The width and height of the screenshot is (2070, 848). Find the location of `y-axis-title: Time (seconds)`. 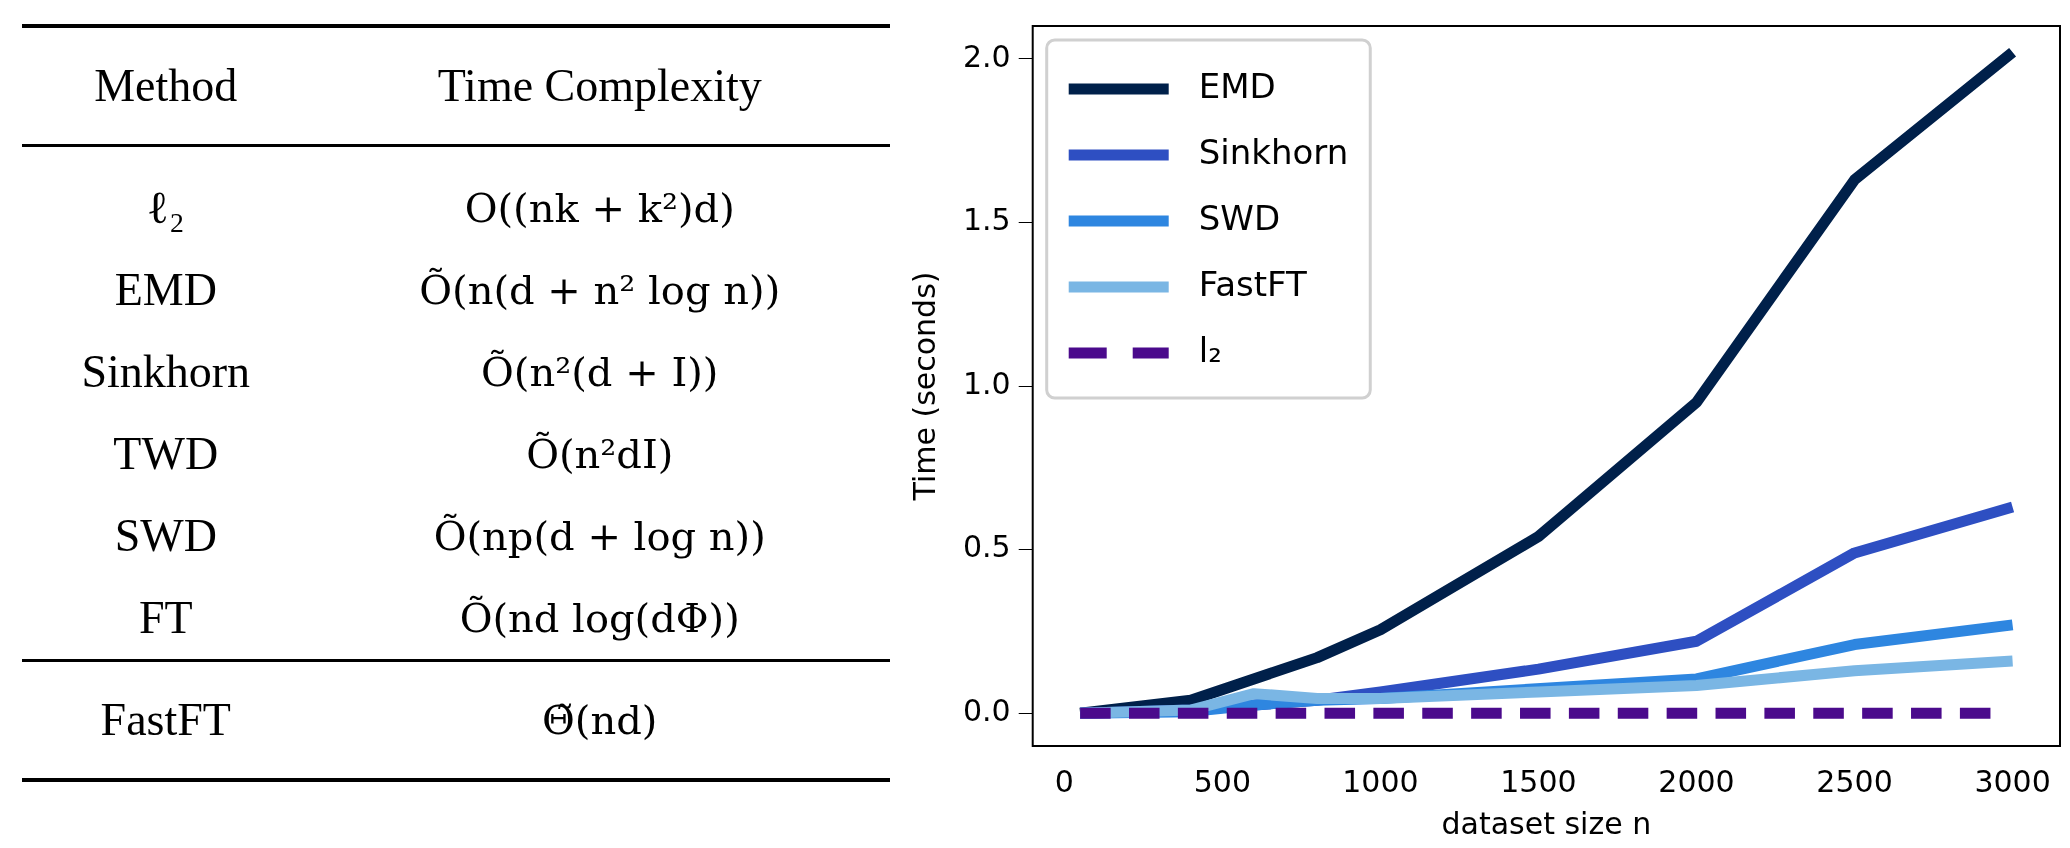

y-axis-title: Time (seconds) is located at coordinates (924, 386).